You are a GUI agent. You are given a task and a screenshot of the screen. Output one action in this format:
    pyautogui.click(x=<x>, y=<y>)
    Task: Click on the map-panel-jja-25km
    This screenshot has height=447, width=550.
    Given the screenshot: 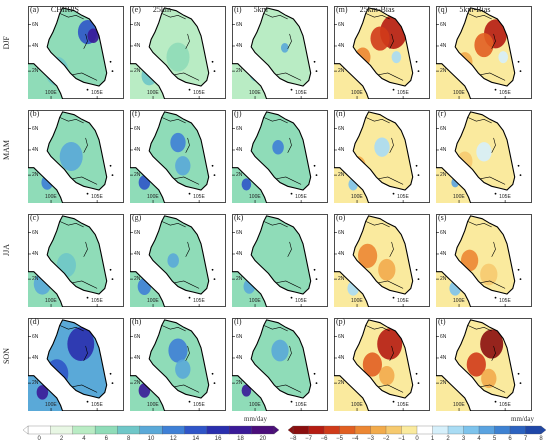 What is the action you would take?
    pyautogui.click(x=178, y=260)
    